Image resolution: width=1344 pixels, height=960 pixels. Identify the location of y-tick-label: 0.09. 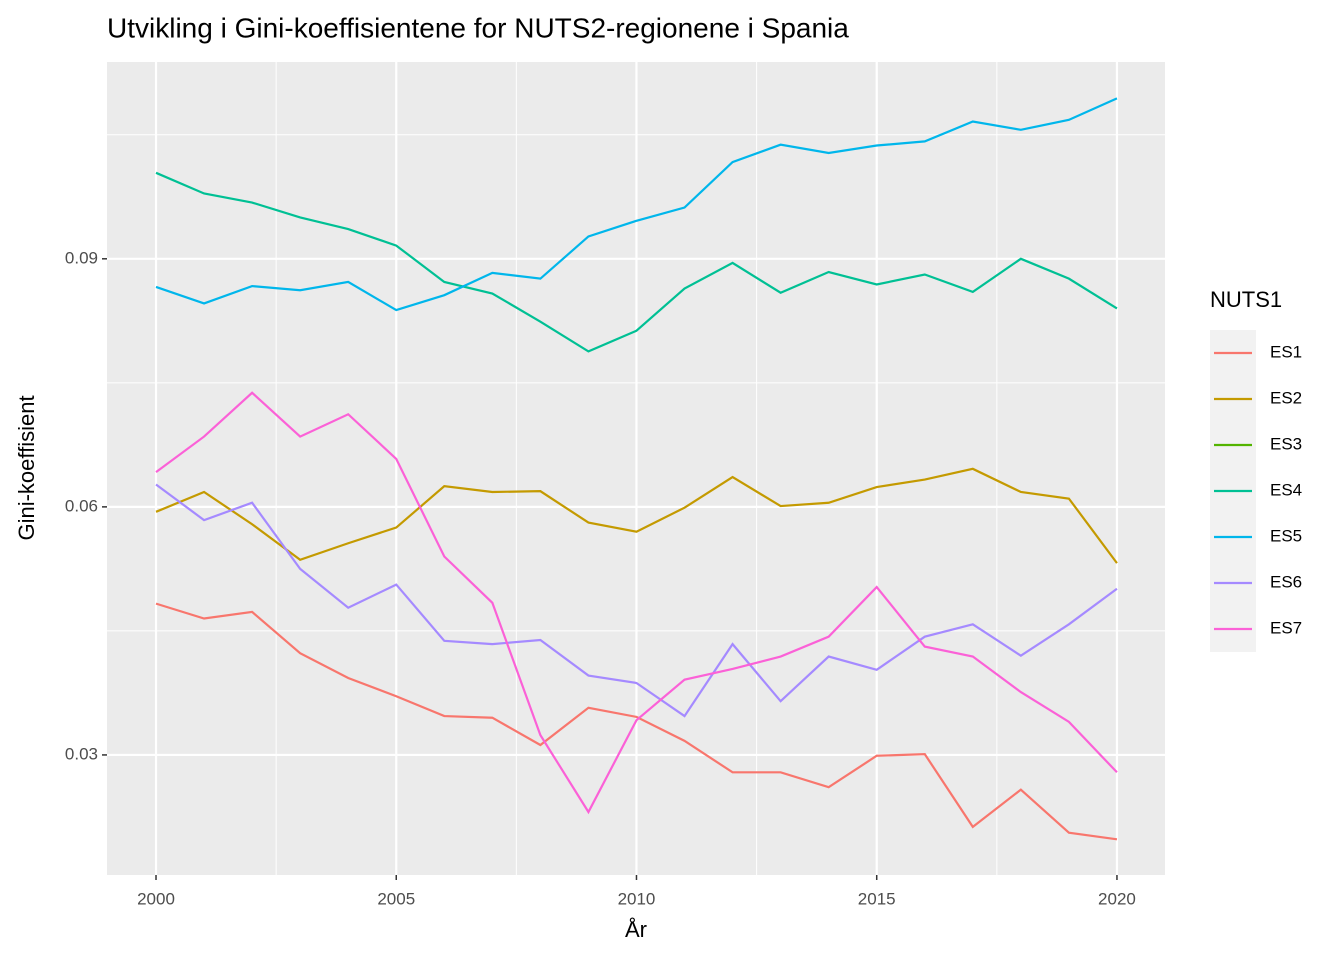
(81, 257).